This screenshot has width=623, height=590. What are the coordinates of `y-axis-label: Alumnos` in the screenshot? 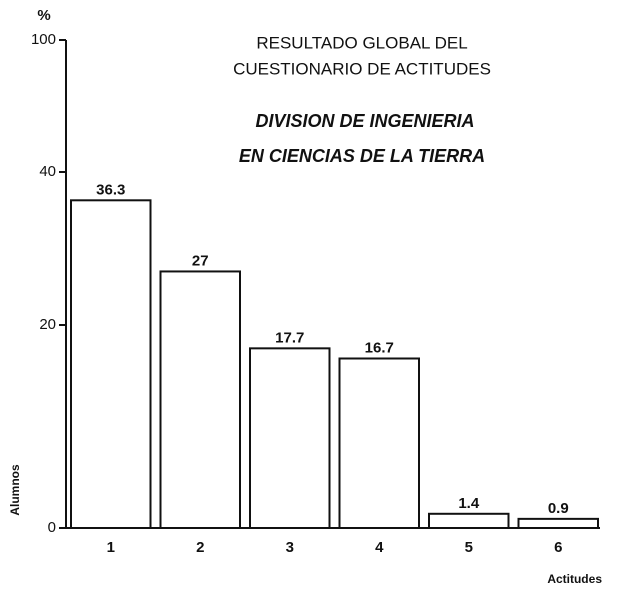 It's located at (15, 490).